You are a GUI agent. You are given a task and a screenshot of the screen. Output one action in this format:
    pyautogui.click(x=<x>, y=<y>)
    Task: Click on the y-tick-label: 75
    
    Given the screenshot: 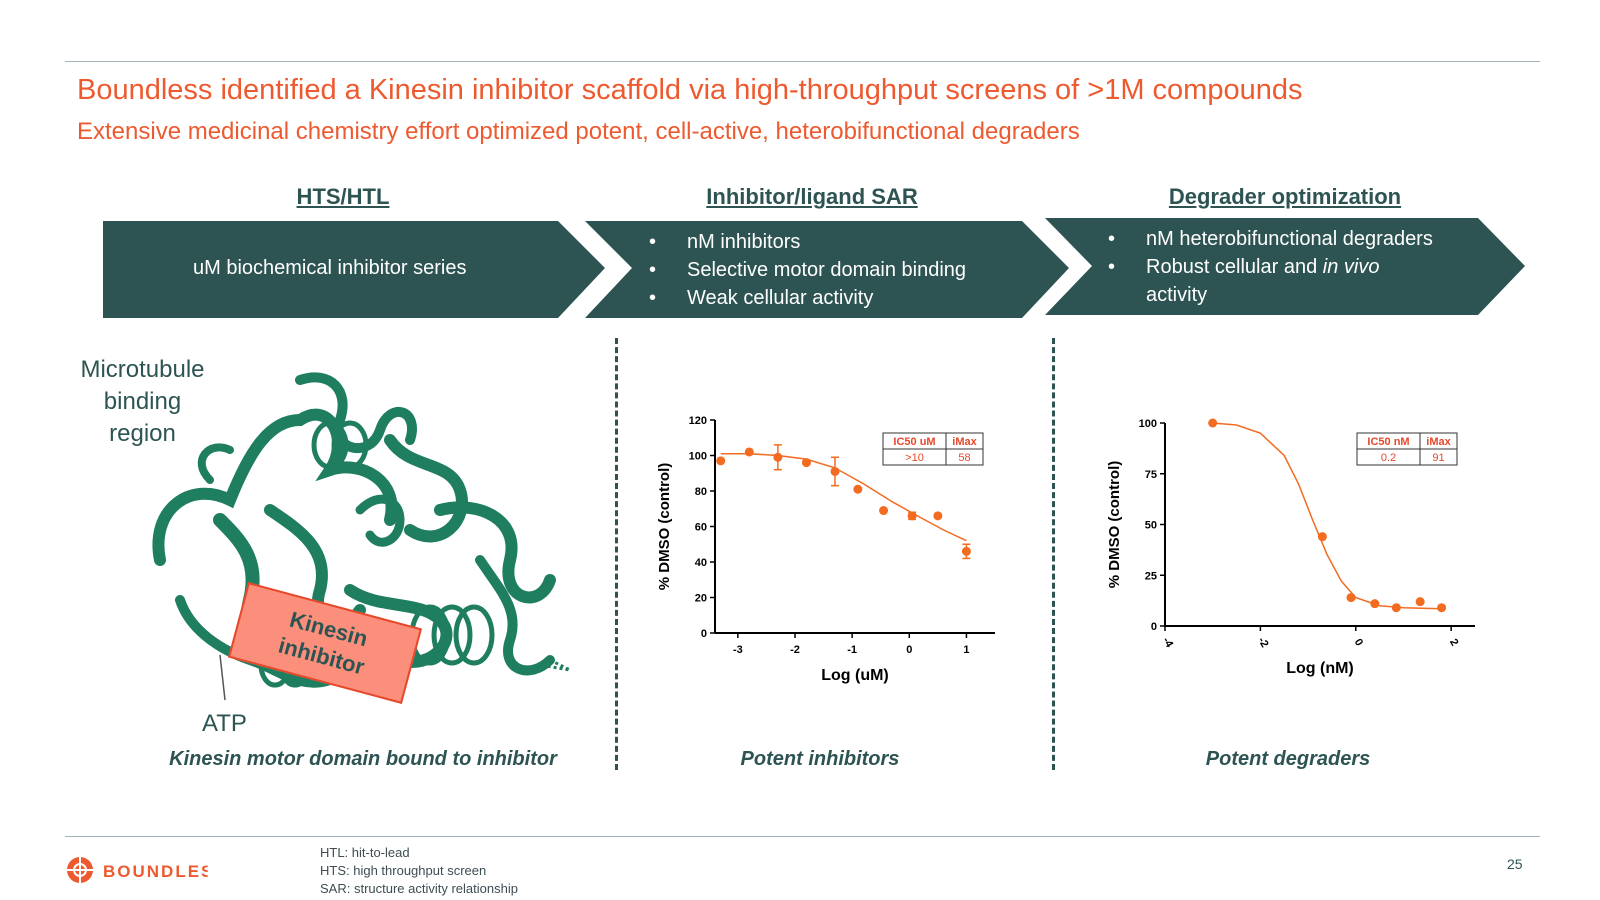 What is the action you would take?
    pyautogui.click(x=1151, y=475)
    